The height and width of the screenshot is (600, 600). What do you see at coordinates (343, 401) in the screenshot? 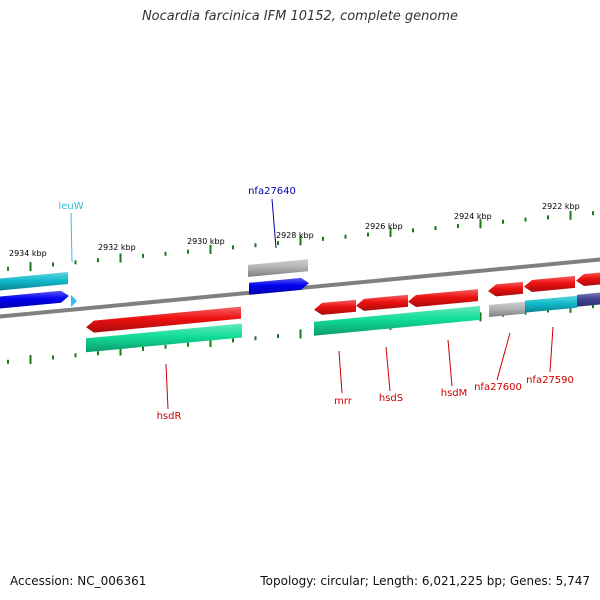
I see `gene-label: mrr` at bounding box center [343, 401].